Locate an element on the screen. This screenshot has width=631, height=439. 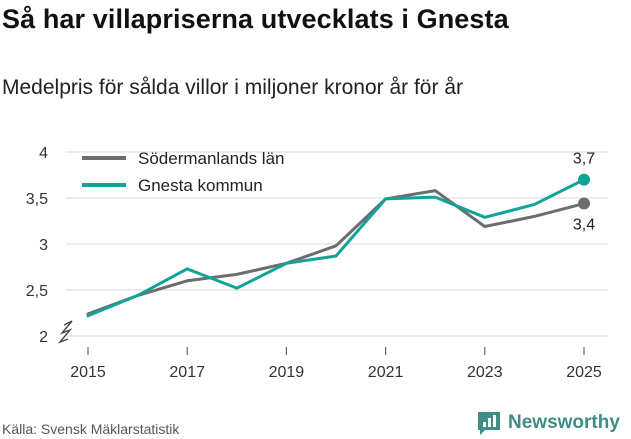
brand-name: Newsworthy is located at coordinates (564, 422).